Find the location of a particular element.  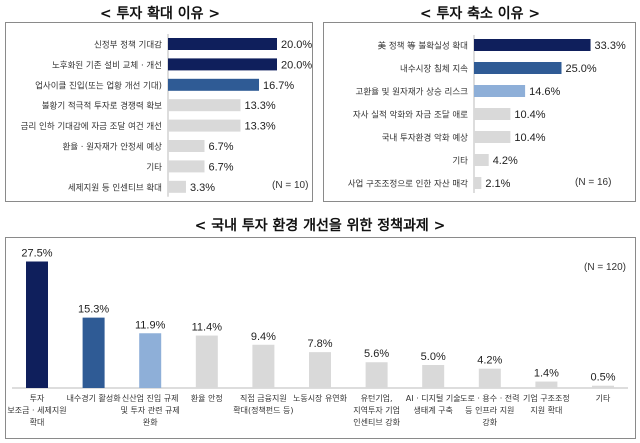

value-label: 16.7% is located at coordinates (278, 86).